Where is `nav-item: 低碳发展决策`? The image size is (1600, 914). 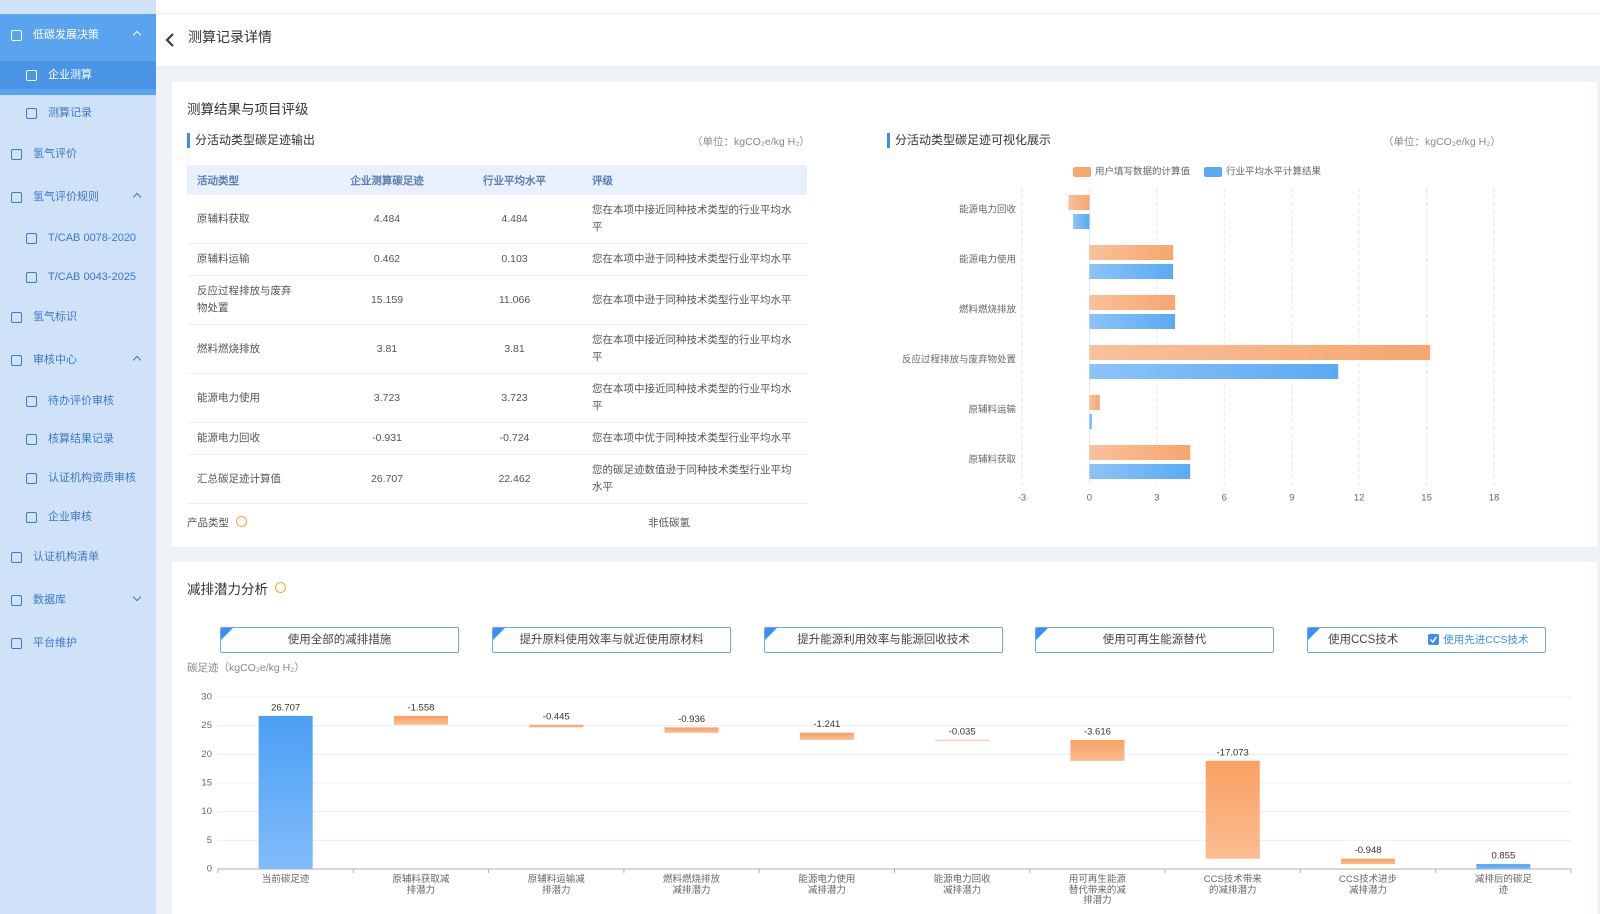
nav-item: 低碳发展决策 is located at coordinates (78, 35).